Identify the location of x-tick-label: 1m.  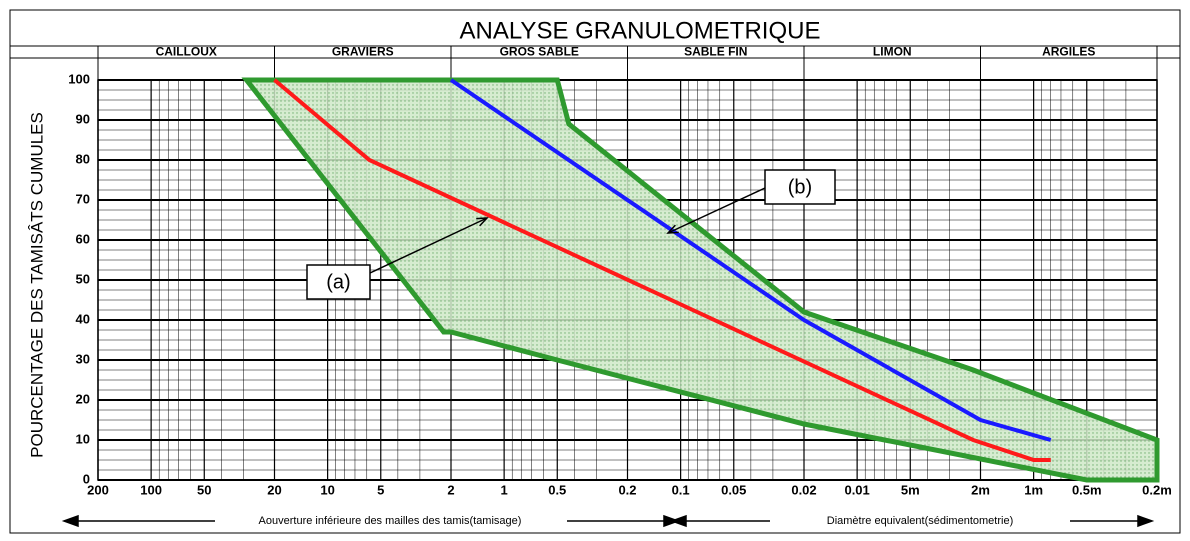
(1033, 489).